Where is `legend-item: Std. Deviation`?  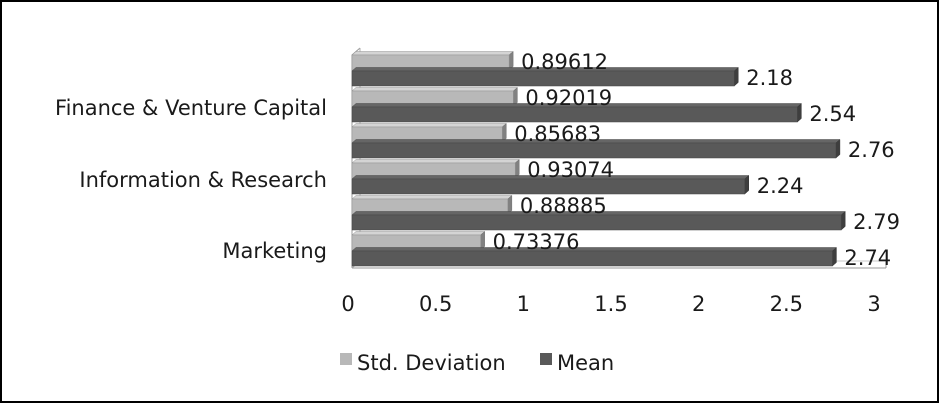
legend-item: Std. Deviation is located at coordinates (423, 363).